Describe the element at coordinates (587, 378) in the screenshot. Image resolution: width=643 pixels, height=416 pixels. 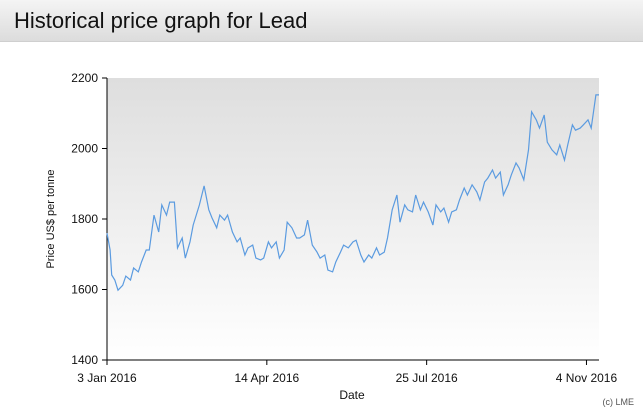
I see `x-tick-label: 4 Nov 2016` at that location.